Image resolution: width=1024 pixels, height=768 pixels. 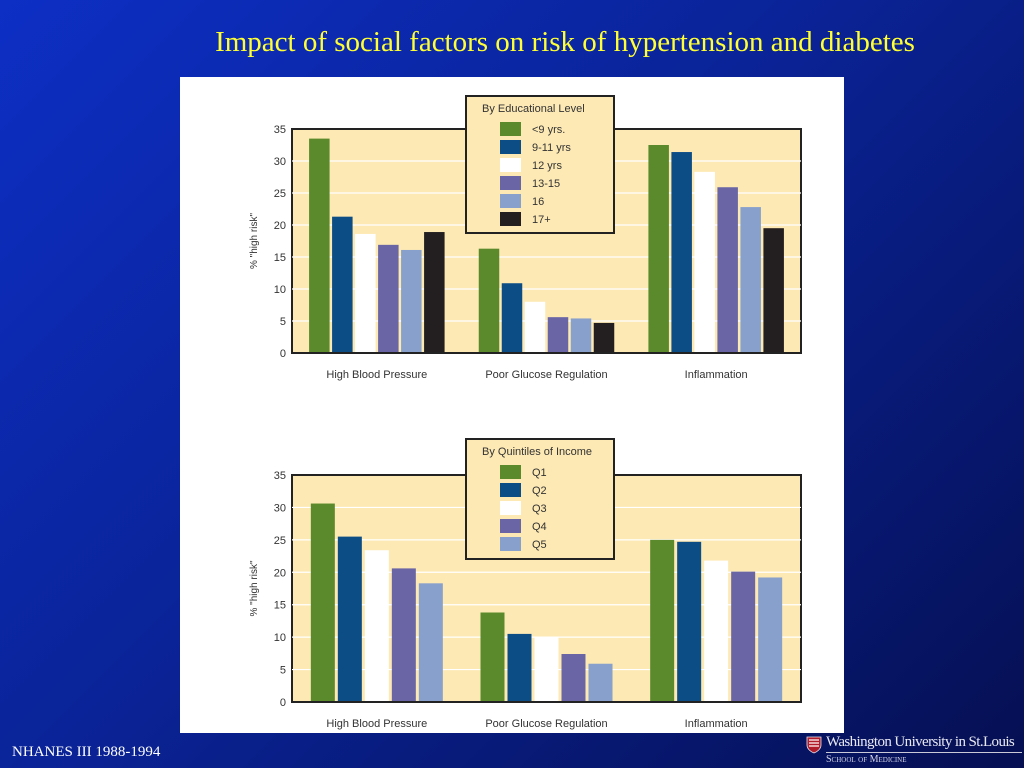 I want to click on legend-label: 9-11 yrs, so click(x=551, y=148).